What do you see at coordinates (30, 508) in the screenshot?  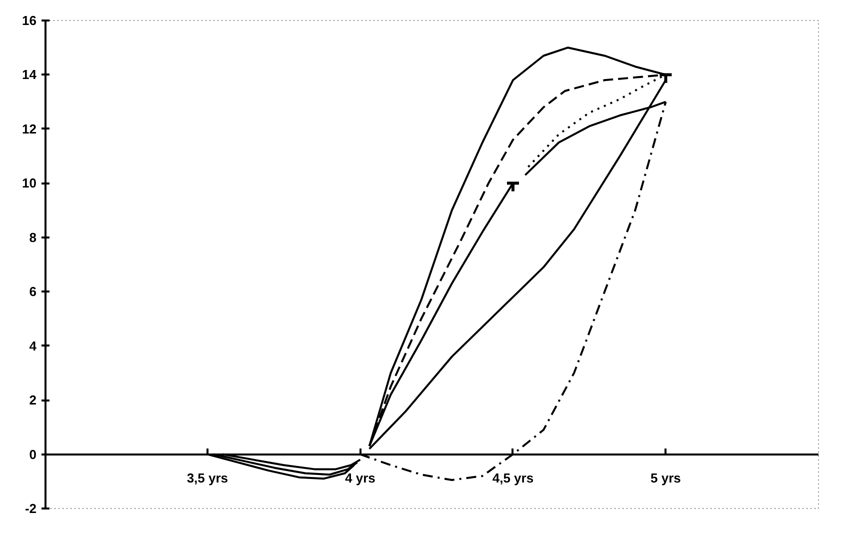 I see `y-tick-label: -2` at bounding box center [30, 508].